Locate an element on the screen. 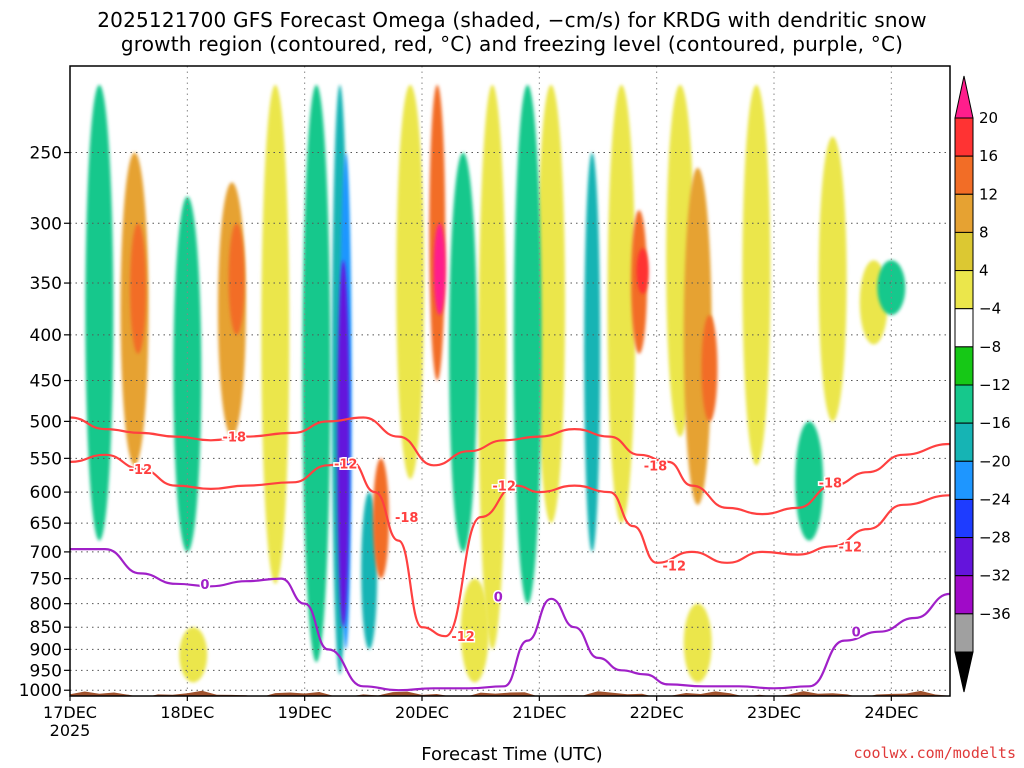 This screenshot has width=1024, height=768. y-tick-label: 400 is located at coordinates (46, 336).